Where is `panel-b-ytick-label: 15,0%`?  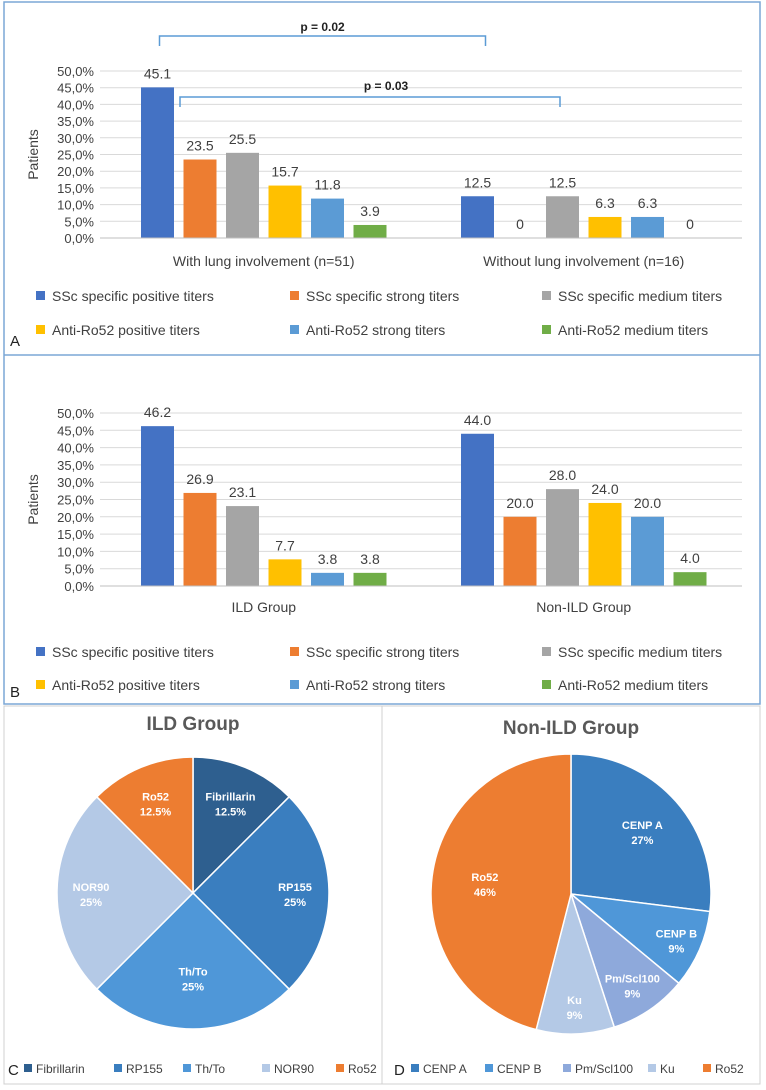 panel-b-ytick-label: 15,0% is located at coordinates (75, 534).